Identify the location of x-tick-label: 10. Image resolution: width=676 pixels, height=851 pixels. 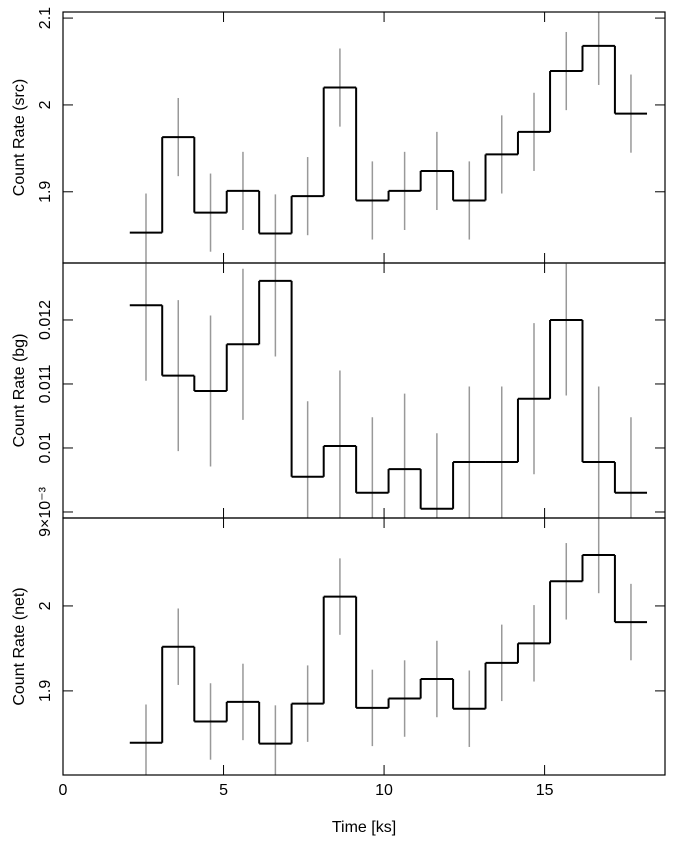
(384, 790).